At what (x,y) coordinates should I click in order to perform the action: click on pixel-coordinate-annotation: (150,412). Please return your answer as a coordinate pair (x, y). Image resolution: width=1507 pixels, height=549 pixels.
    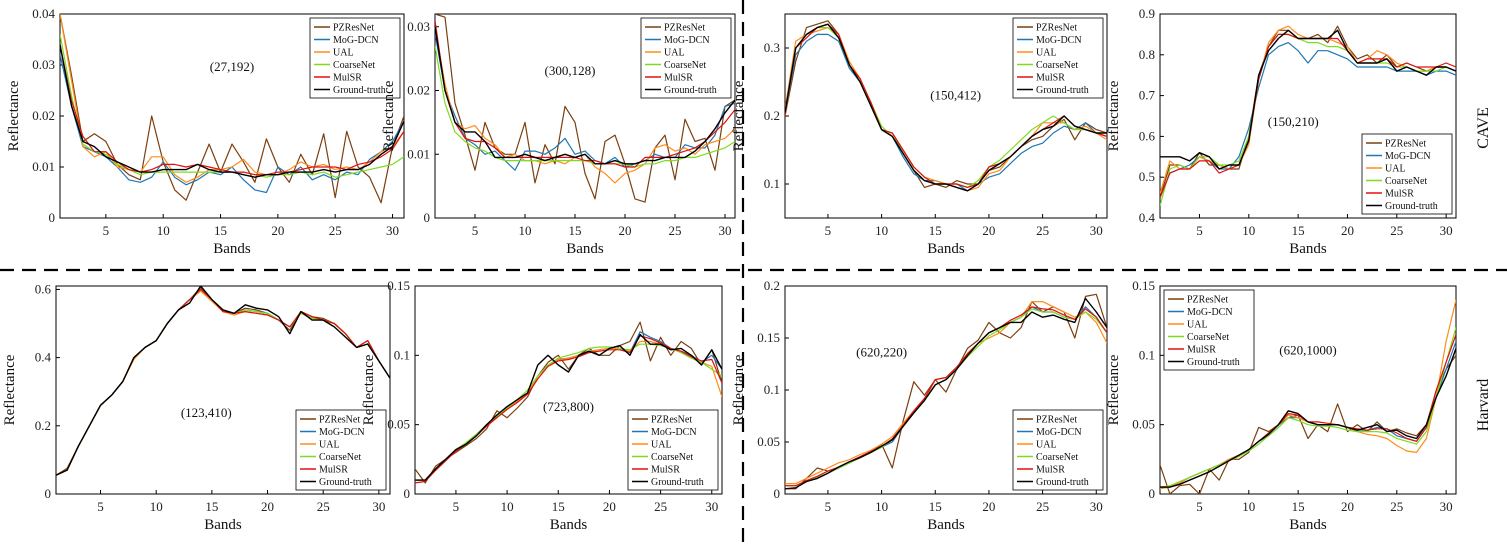
    Looking at the image, I should click on (955, 95).